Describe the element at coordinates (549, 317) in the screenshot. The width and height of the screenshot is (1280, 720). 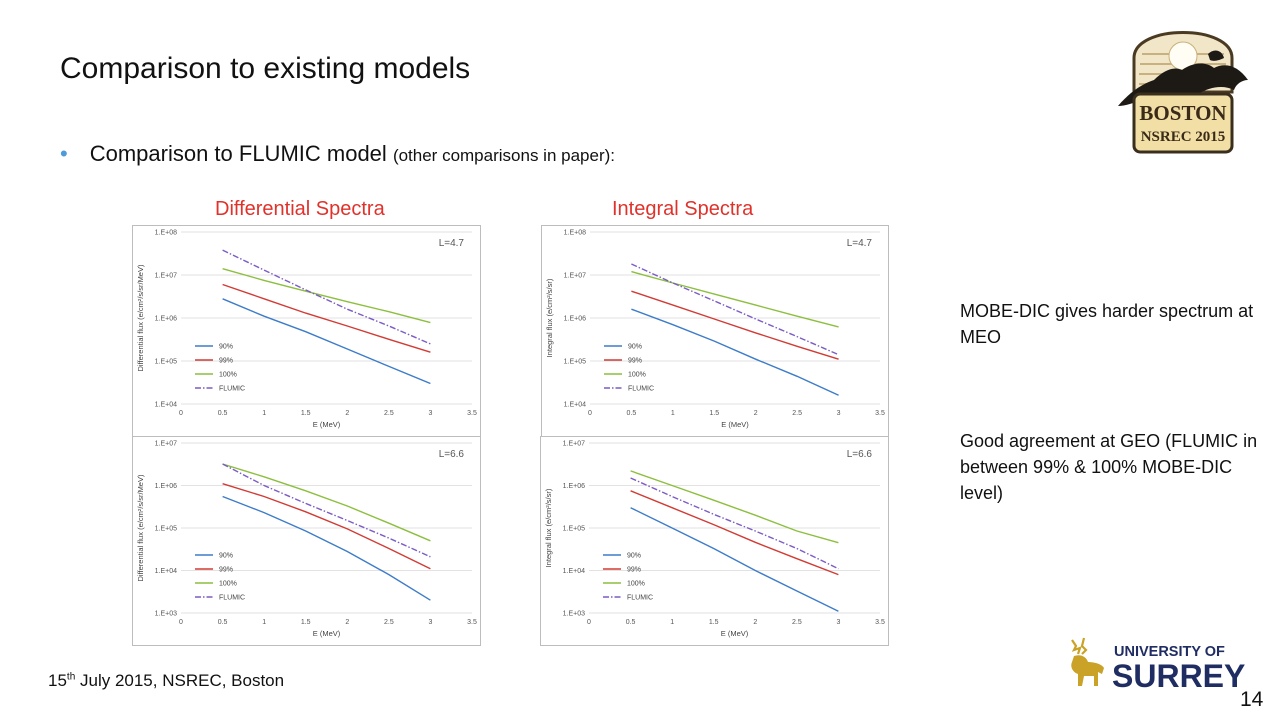
I see `y-axis-label: Integral flux (e/cm²/s/sr)` at that location.